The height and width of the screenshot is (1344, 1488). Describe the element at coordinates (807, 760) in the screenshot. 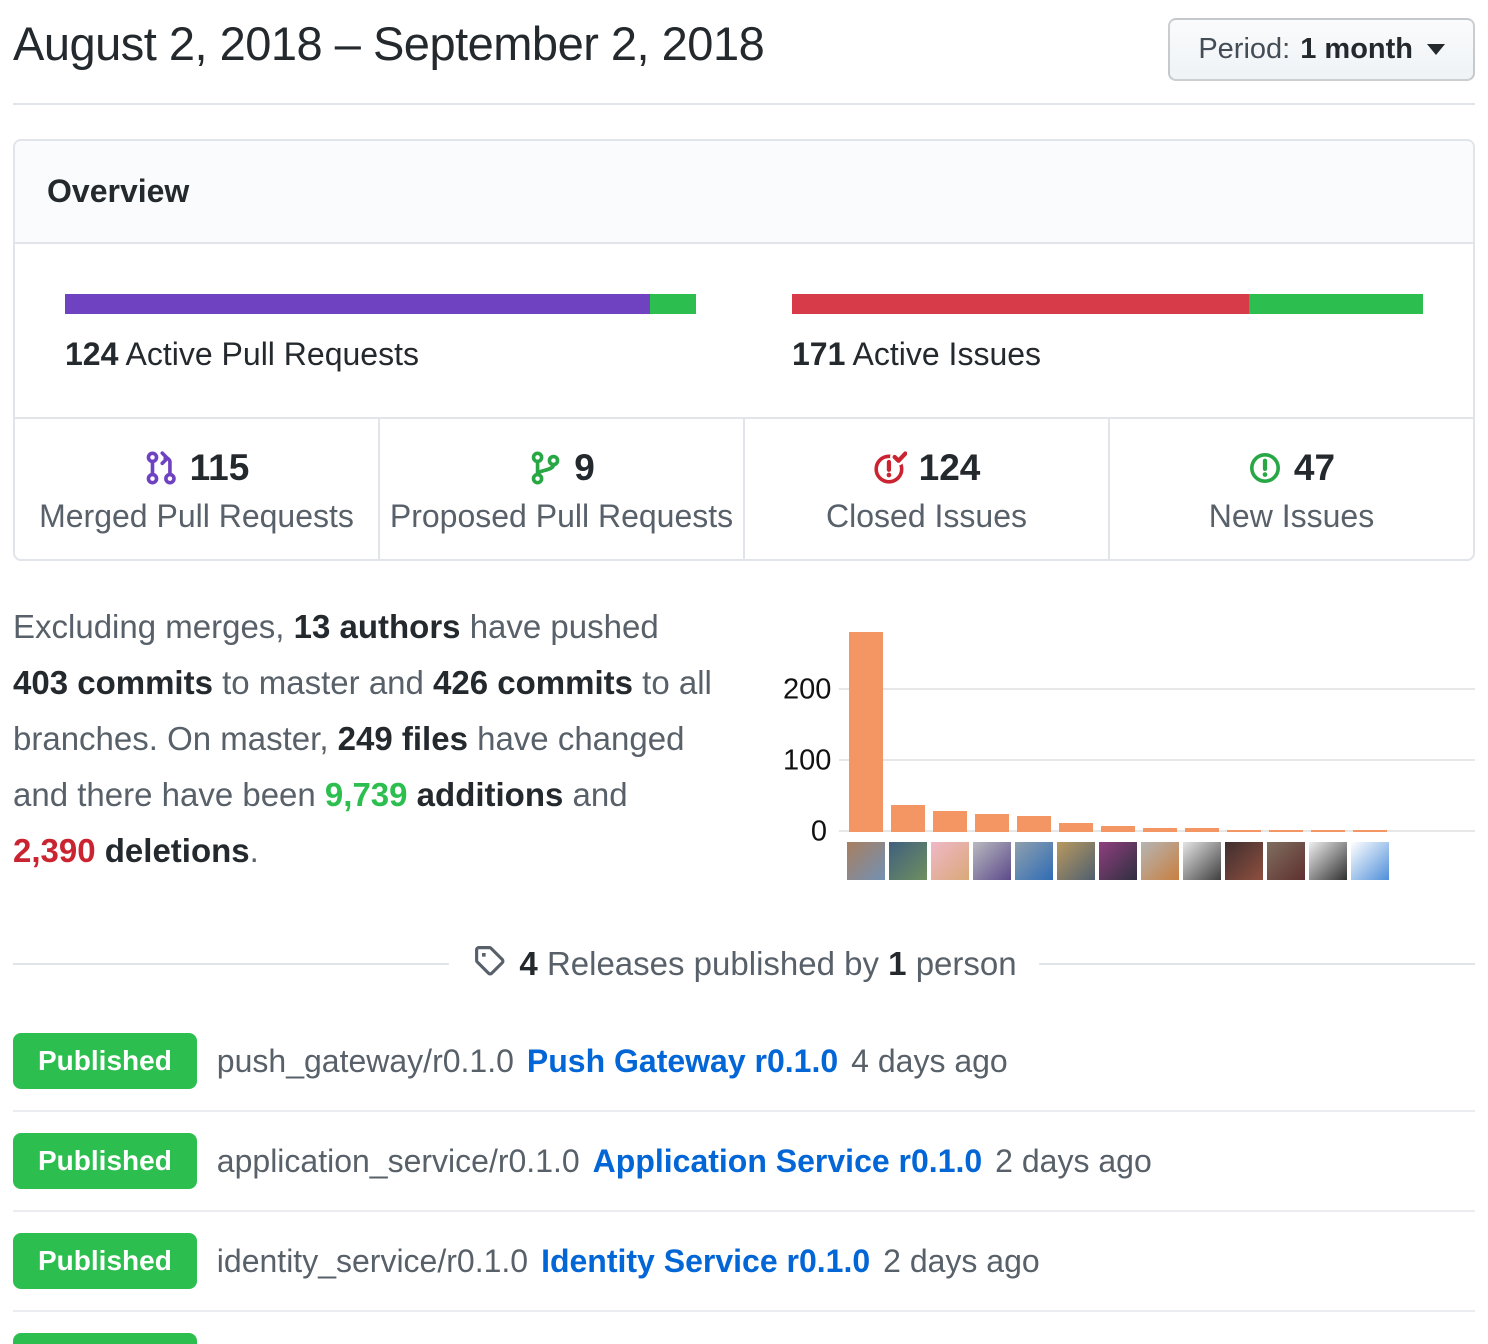

I see `y-axis-tick: 100` at that location.